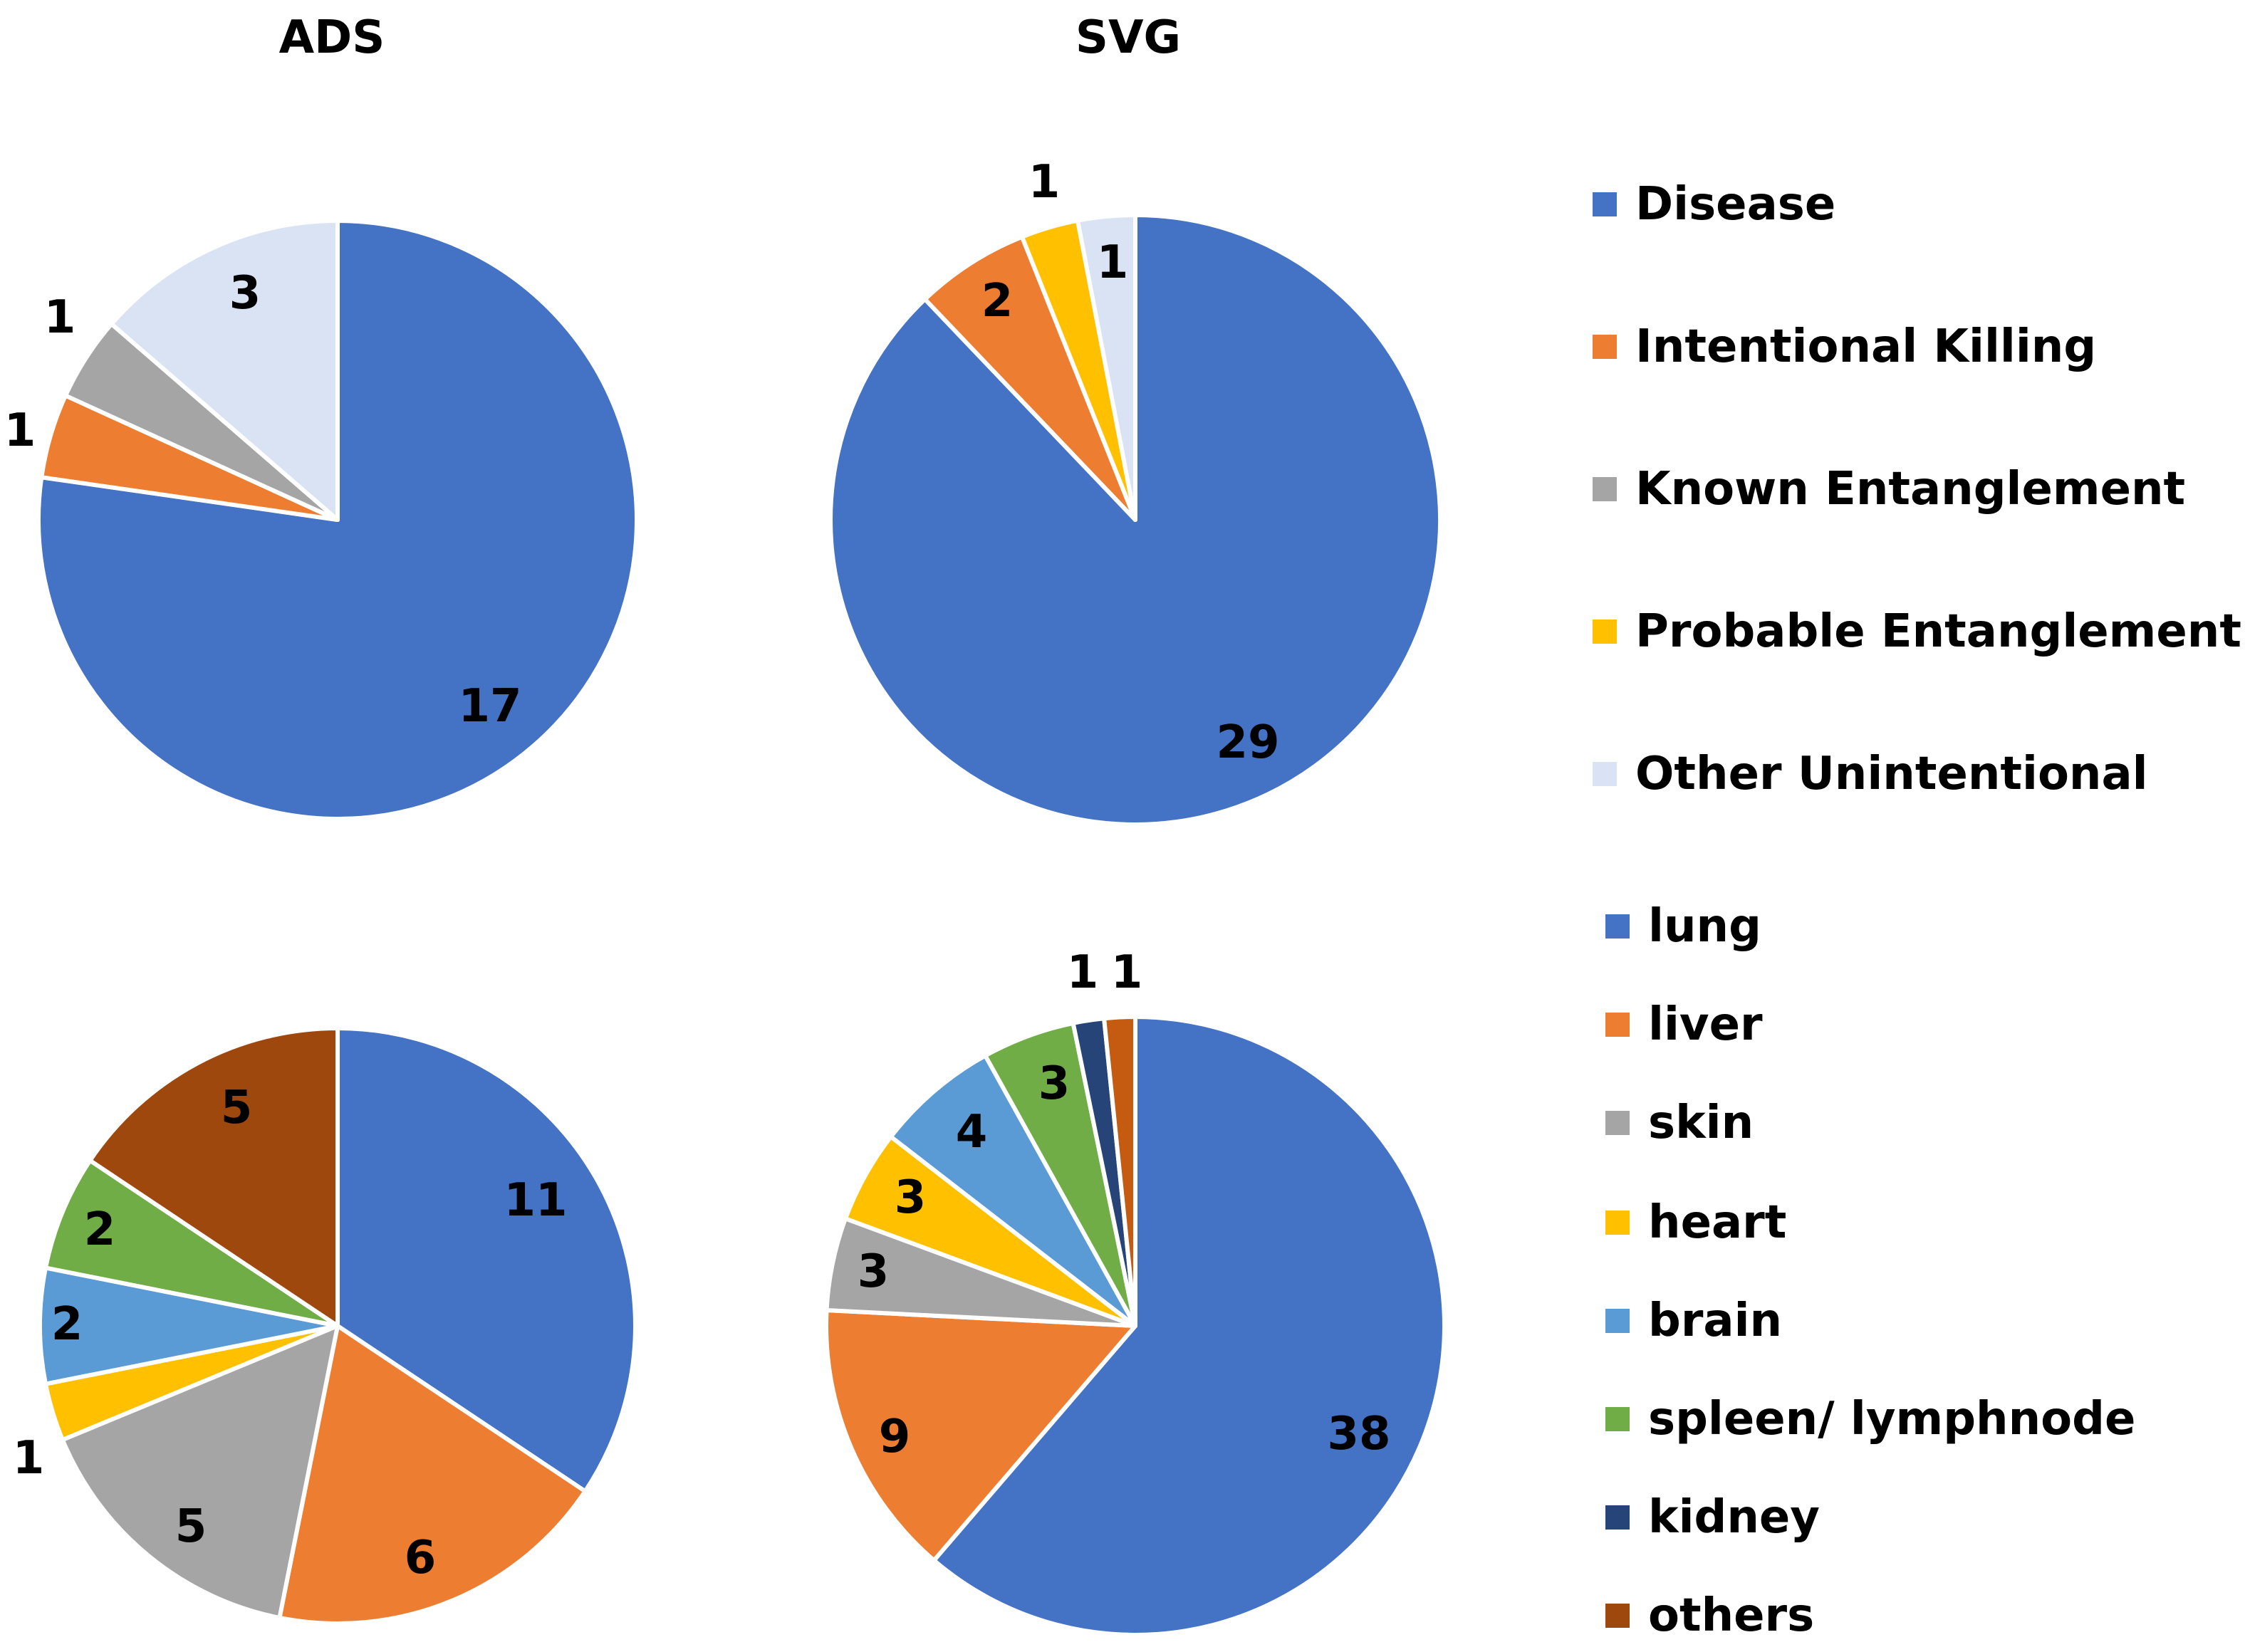 The width and height of the screenshot is (2245, 1652). I want to click on legend-label: brain, so click(1715, 1321).